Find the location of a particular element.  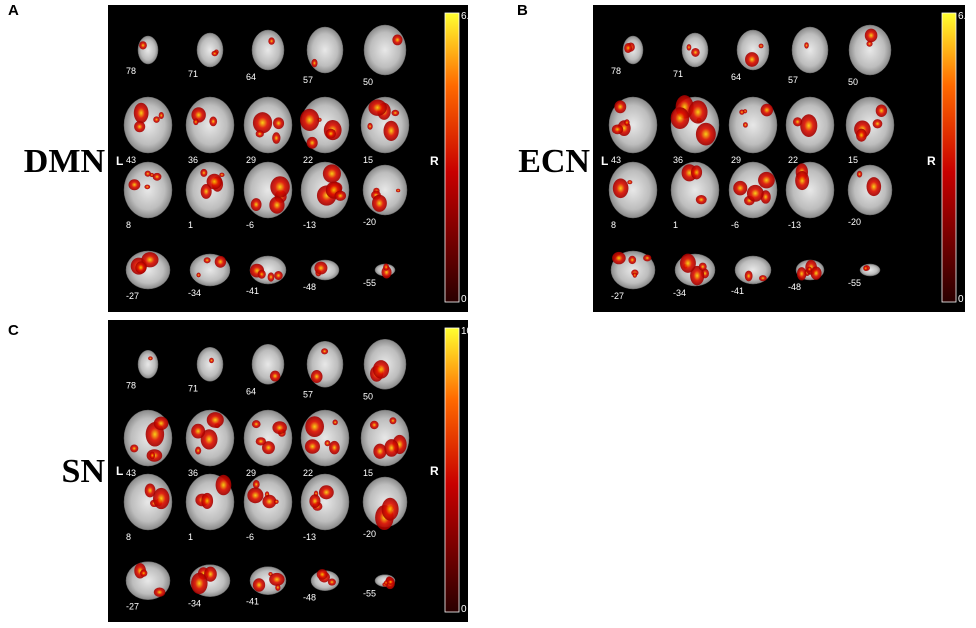

network-label: DMN is located at coordinates (65, 161).